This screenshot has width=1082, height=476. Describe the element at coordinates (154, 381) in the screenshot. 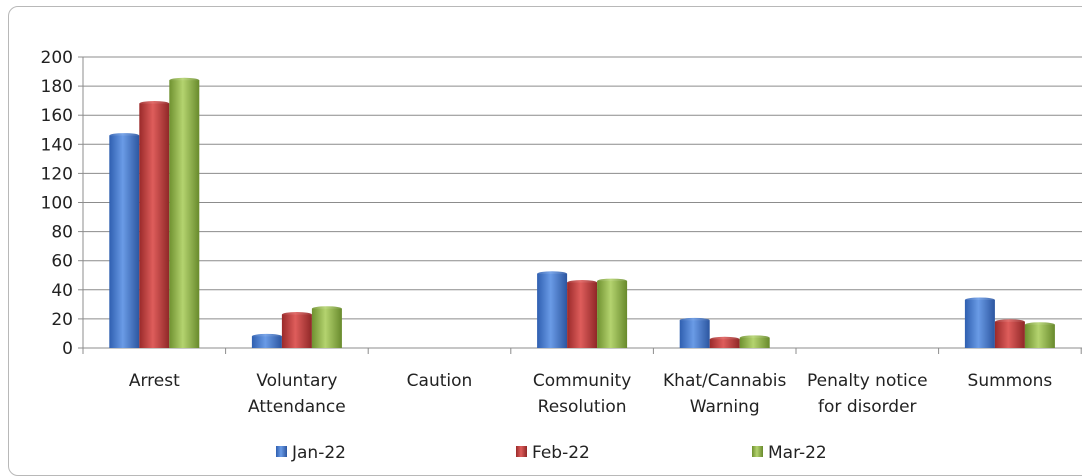

I see `category-label: Arrest` at that location.